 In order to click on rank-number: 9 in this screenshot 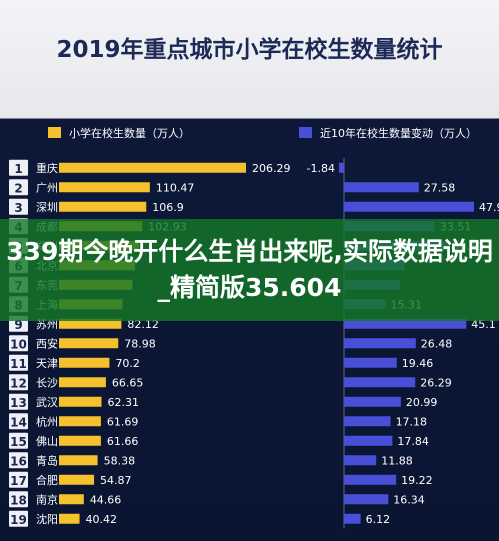, I will do `click(18, 325)`.